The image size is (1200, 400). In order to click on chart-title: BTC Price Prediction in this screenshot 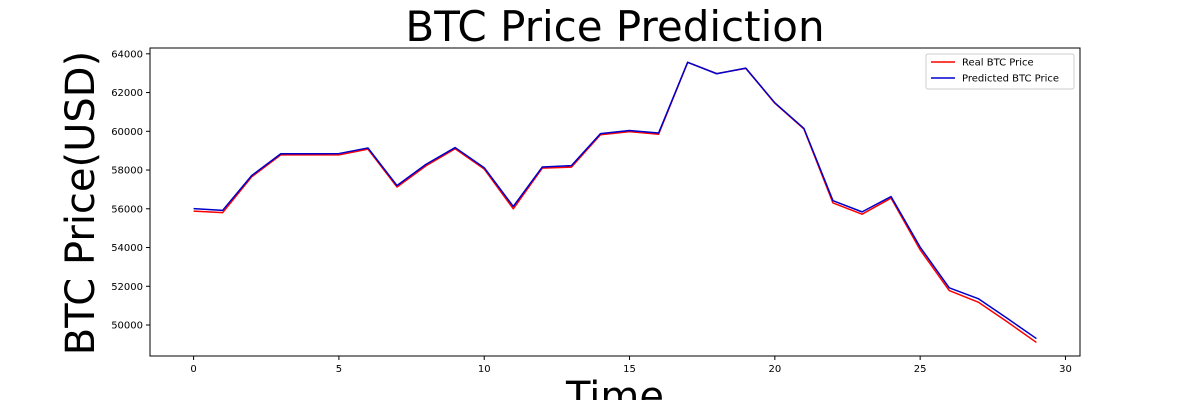, I will do `click(614, 26)`.